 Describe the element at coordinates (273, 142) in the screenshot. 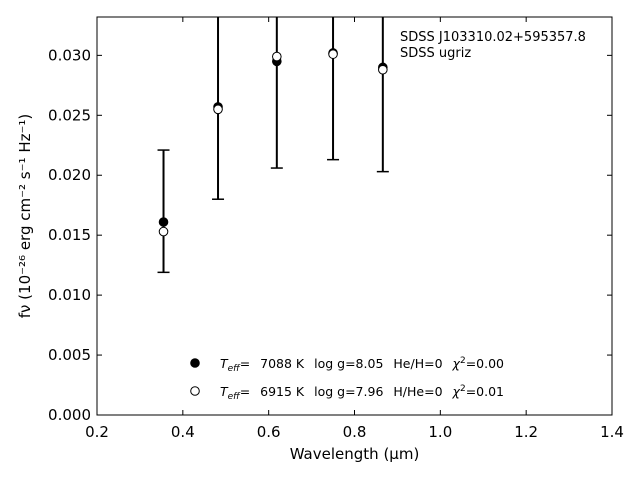

I see `data-markers` at that location.